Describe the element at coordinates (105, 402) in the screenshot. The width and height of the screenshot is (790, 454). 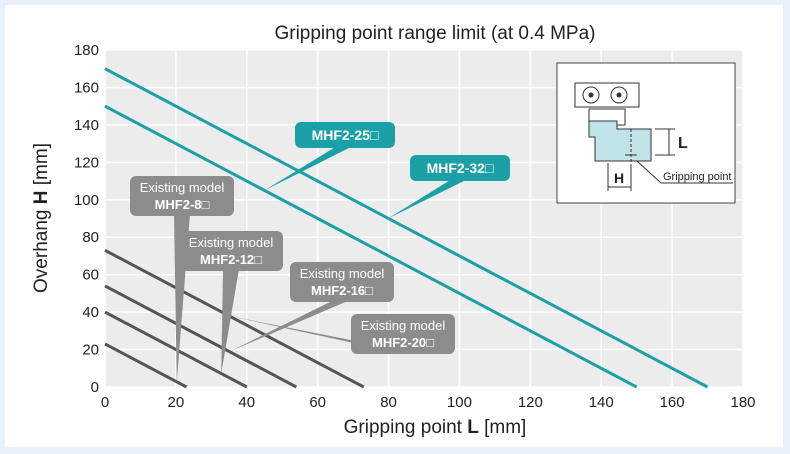
I see `x-tick-label: 0` at that location.